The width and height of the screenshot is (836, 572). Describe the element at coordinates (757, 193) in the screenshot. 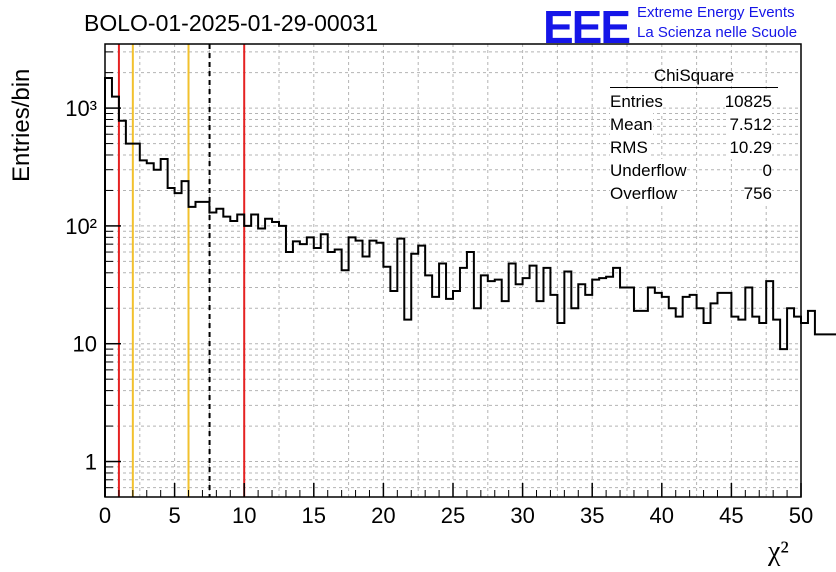

I see `stats-value: 756` at that location.